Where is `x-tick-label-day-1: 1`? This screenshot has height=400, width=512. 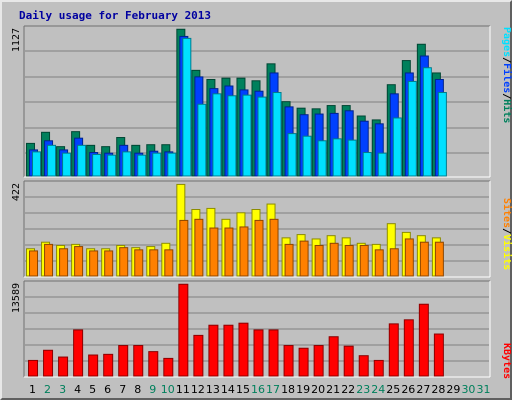 x-tick-label-day-1: 1 is located at coordinates (32, 389).